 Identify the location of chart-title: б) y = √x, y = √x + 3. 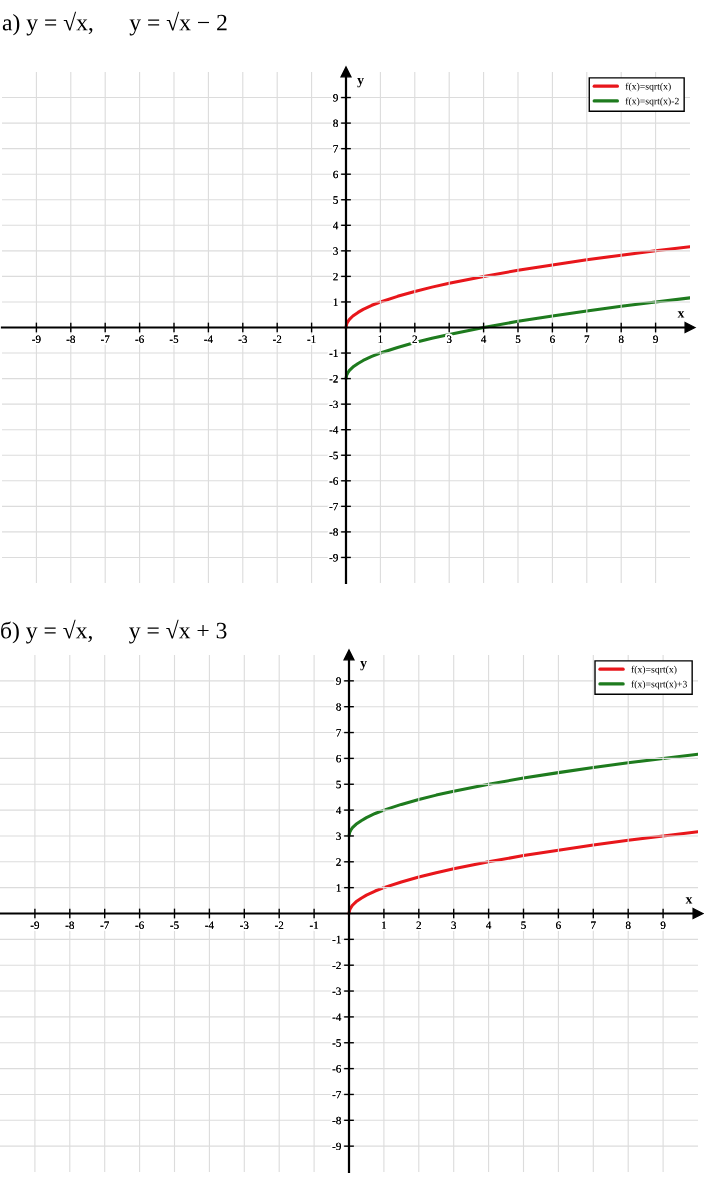
(114, 631).